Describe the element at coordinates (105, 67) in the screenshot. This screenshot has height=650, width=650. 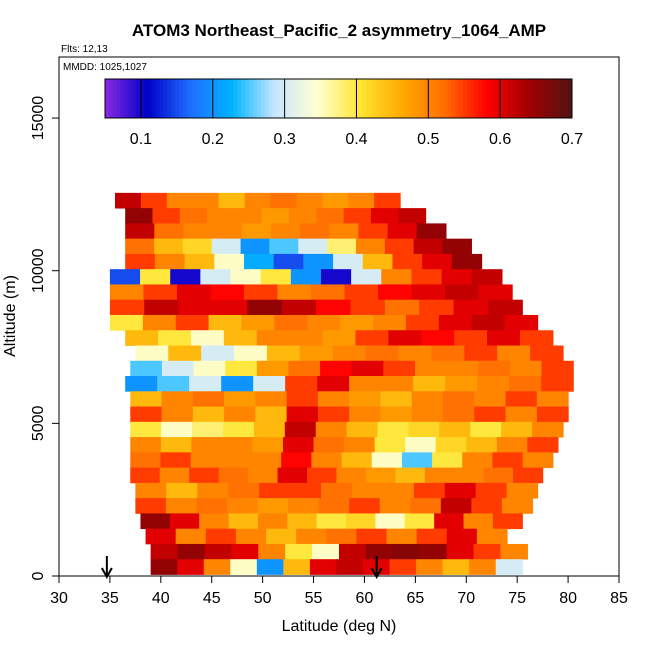
I see `dates-label: MMDD: 1025,1027` at that location.